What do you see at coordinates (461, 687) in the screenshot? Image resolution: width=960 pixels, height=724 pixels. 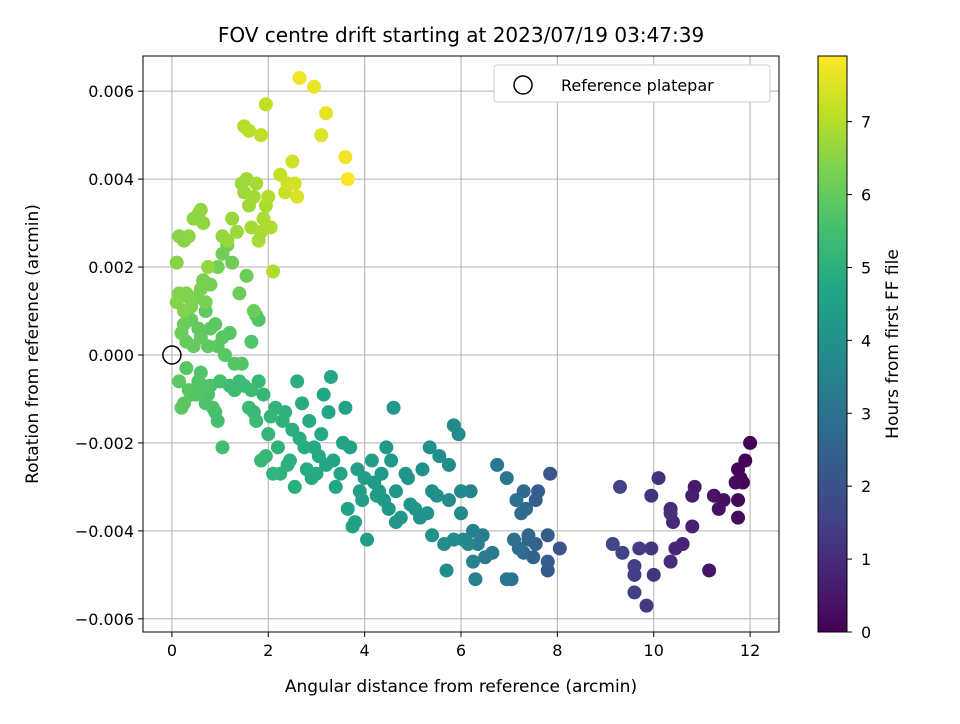 I see `x-axis-label: Angular distance from reference (arcmin)` at bounding box center [461, 687].